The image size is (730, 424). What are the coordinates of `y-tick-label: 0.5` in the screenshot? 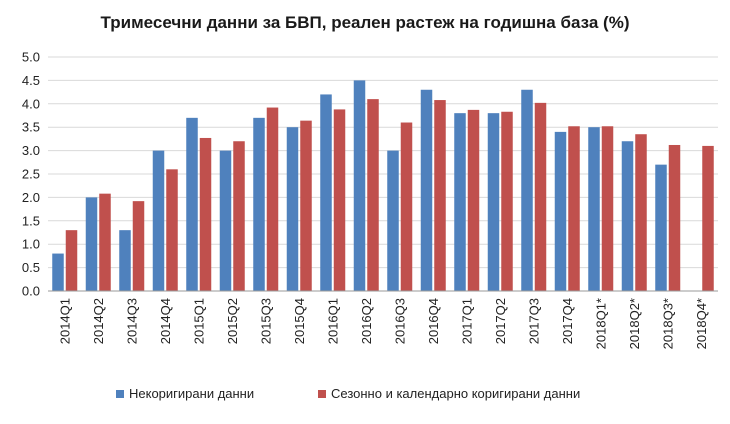 It's located at (31, 267).